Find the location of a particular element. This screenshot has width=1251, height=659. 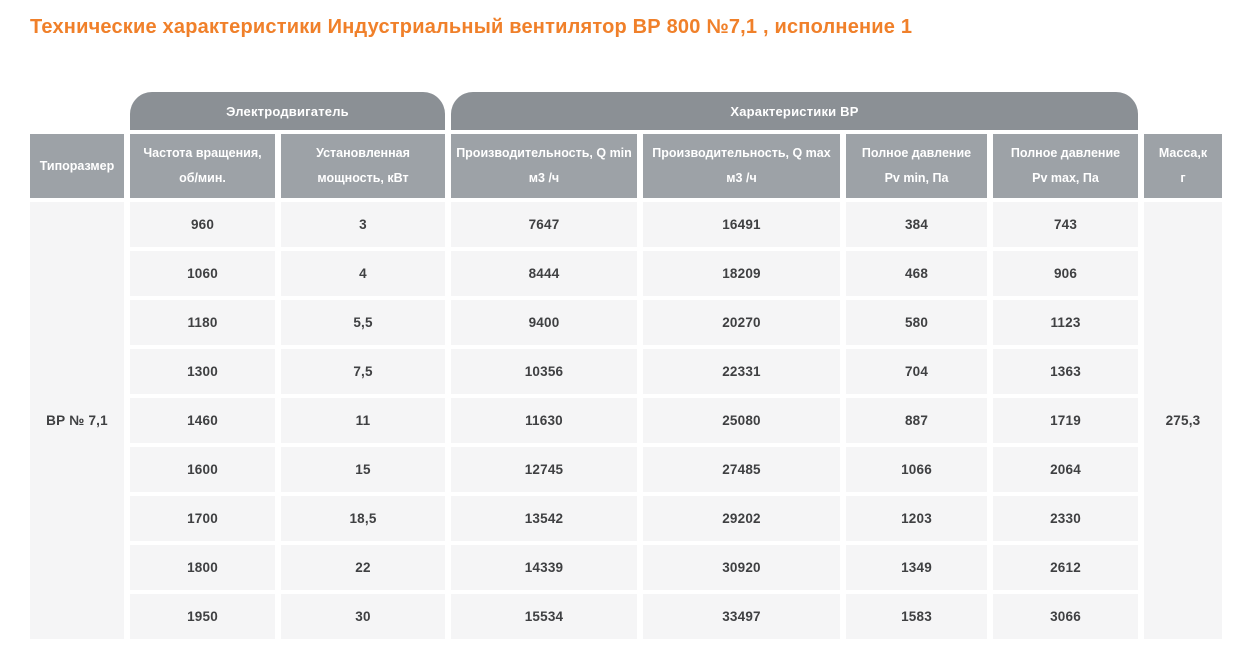

table-cell: 580 is located at coordinates (916, 322).